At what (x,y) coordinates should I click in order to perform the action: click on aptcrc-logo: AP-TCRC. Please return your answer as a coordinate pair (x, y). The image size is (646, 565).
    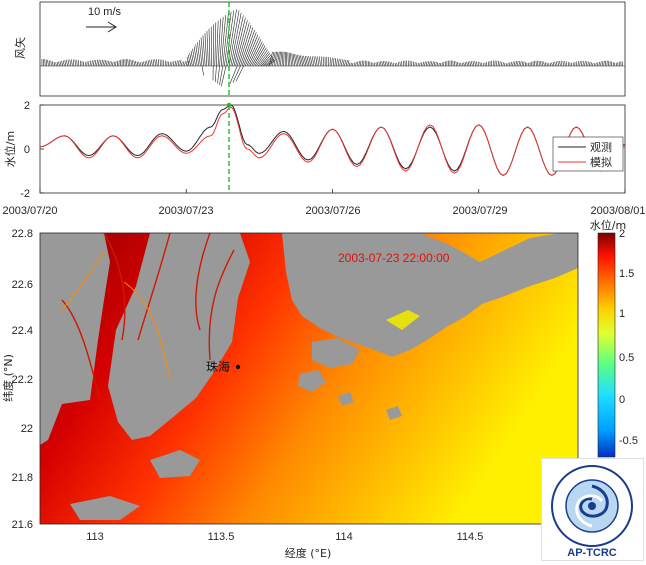
    Looking at the image, I should click on (592, 509).